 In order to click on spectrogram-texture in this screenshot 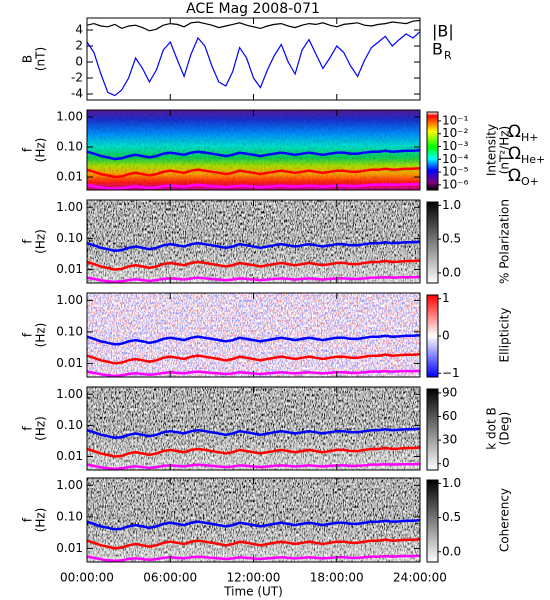, I will do `click(253, 150)`.